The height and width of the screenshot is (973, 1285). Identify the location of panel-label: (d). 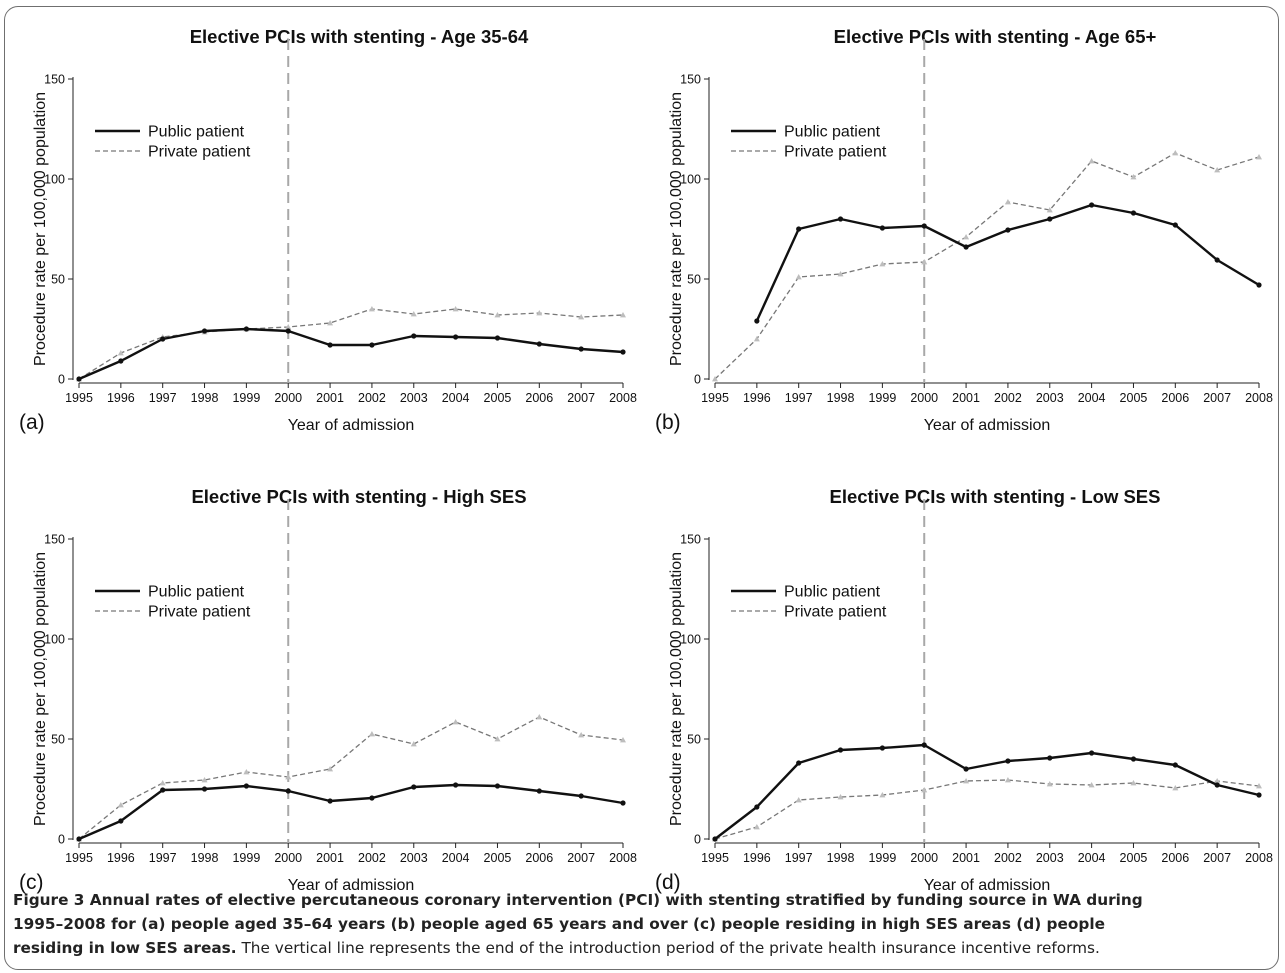
(668, 882).